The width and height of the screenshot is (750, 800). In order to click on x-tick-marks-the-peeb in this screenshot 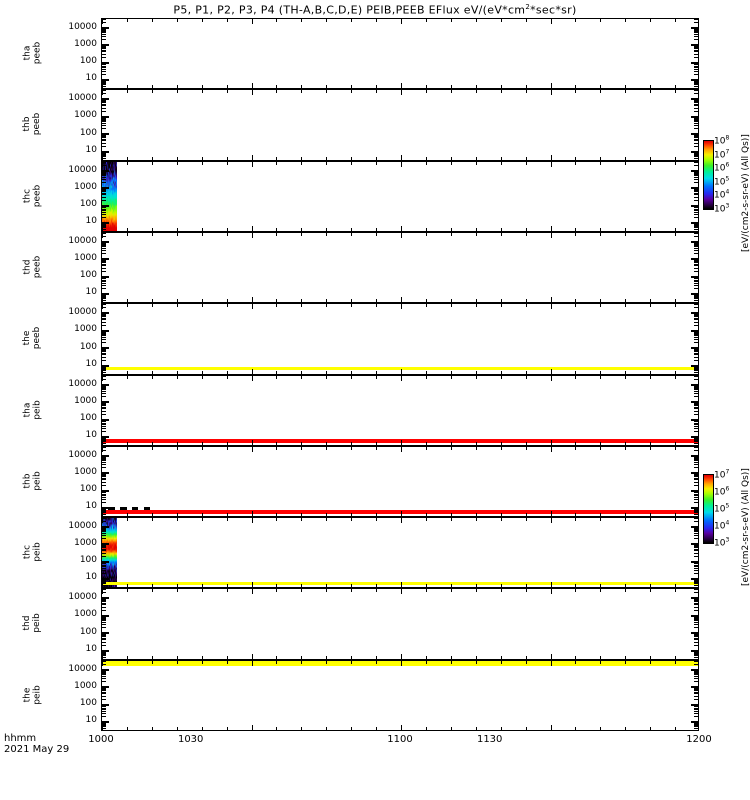, I will do `click(400, 306)`.